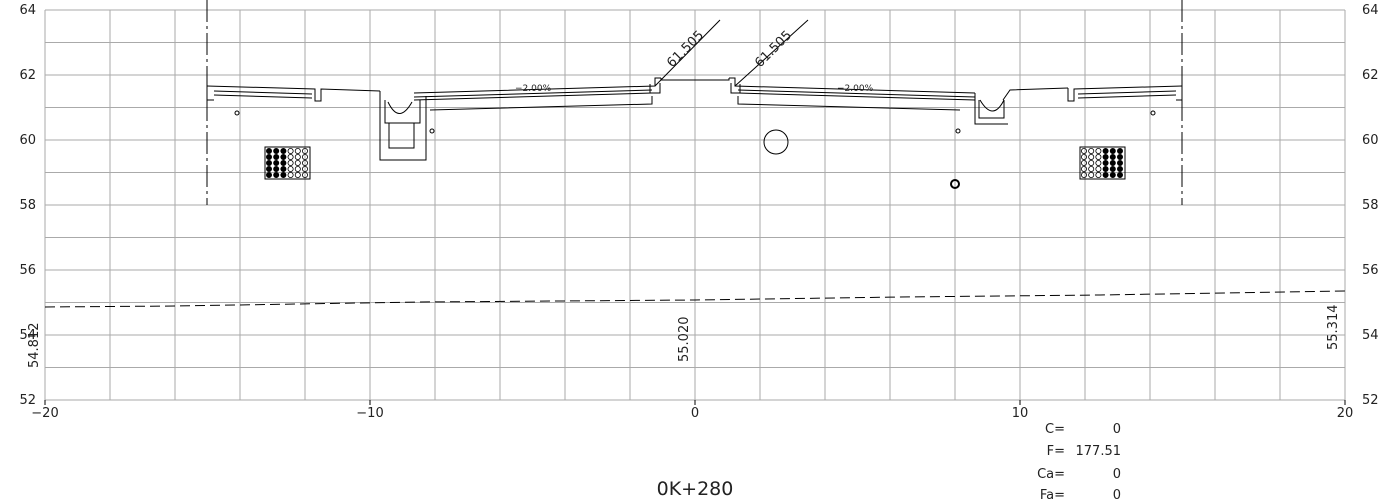  I want to click on station-label: 0K+280, so click(695, 489).